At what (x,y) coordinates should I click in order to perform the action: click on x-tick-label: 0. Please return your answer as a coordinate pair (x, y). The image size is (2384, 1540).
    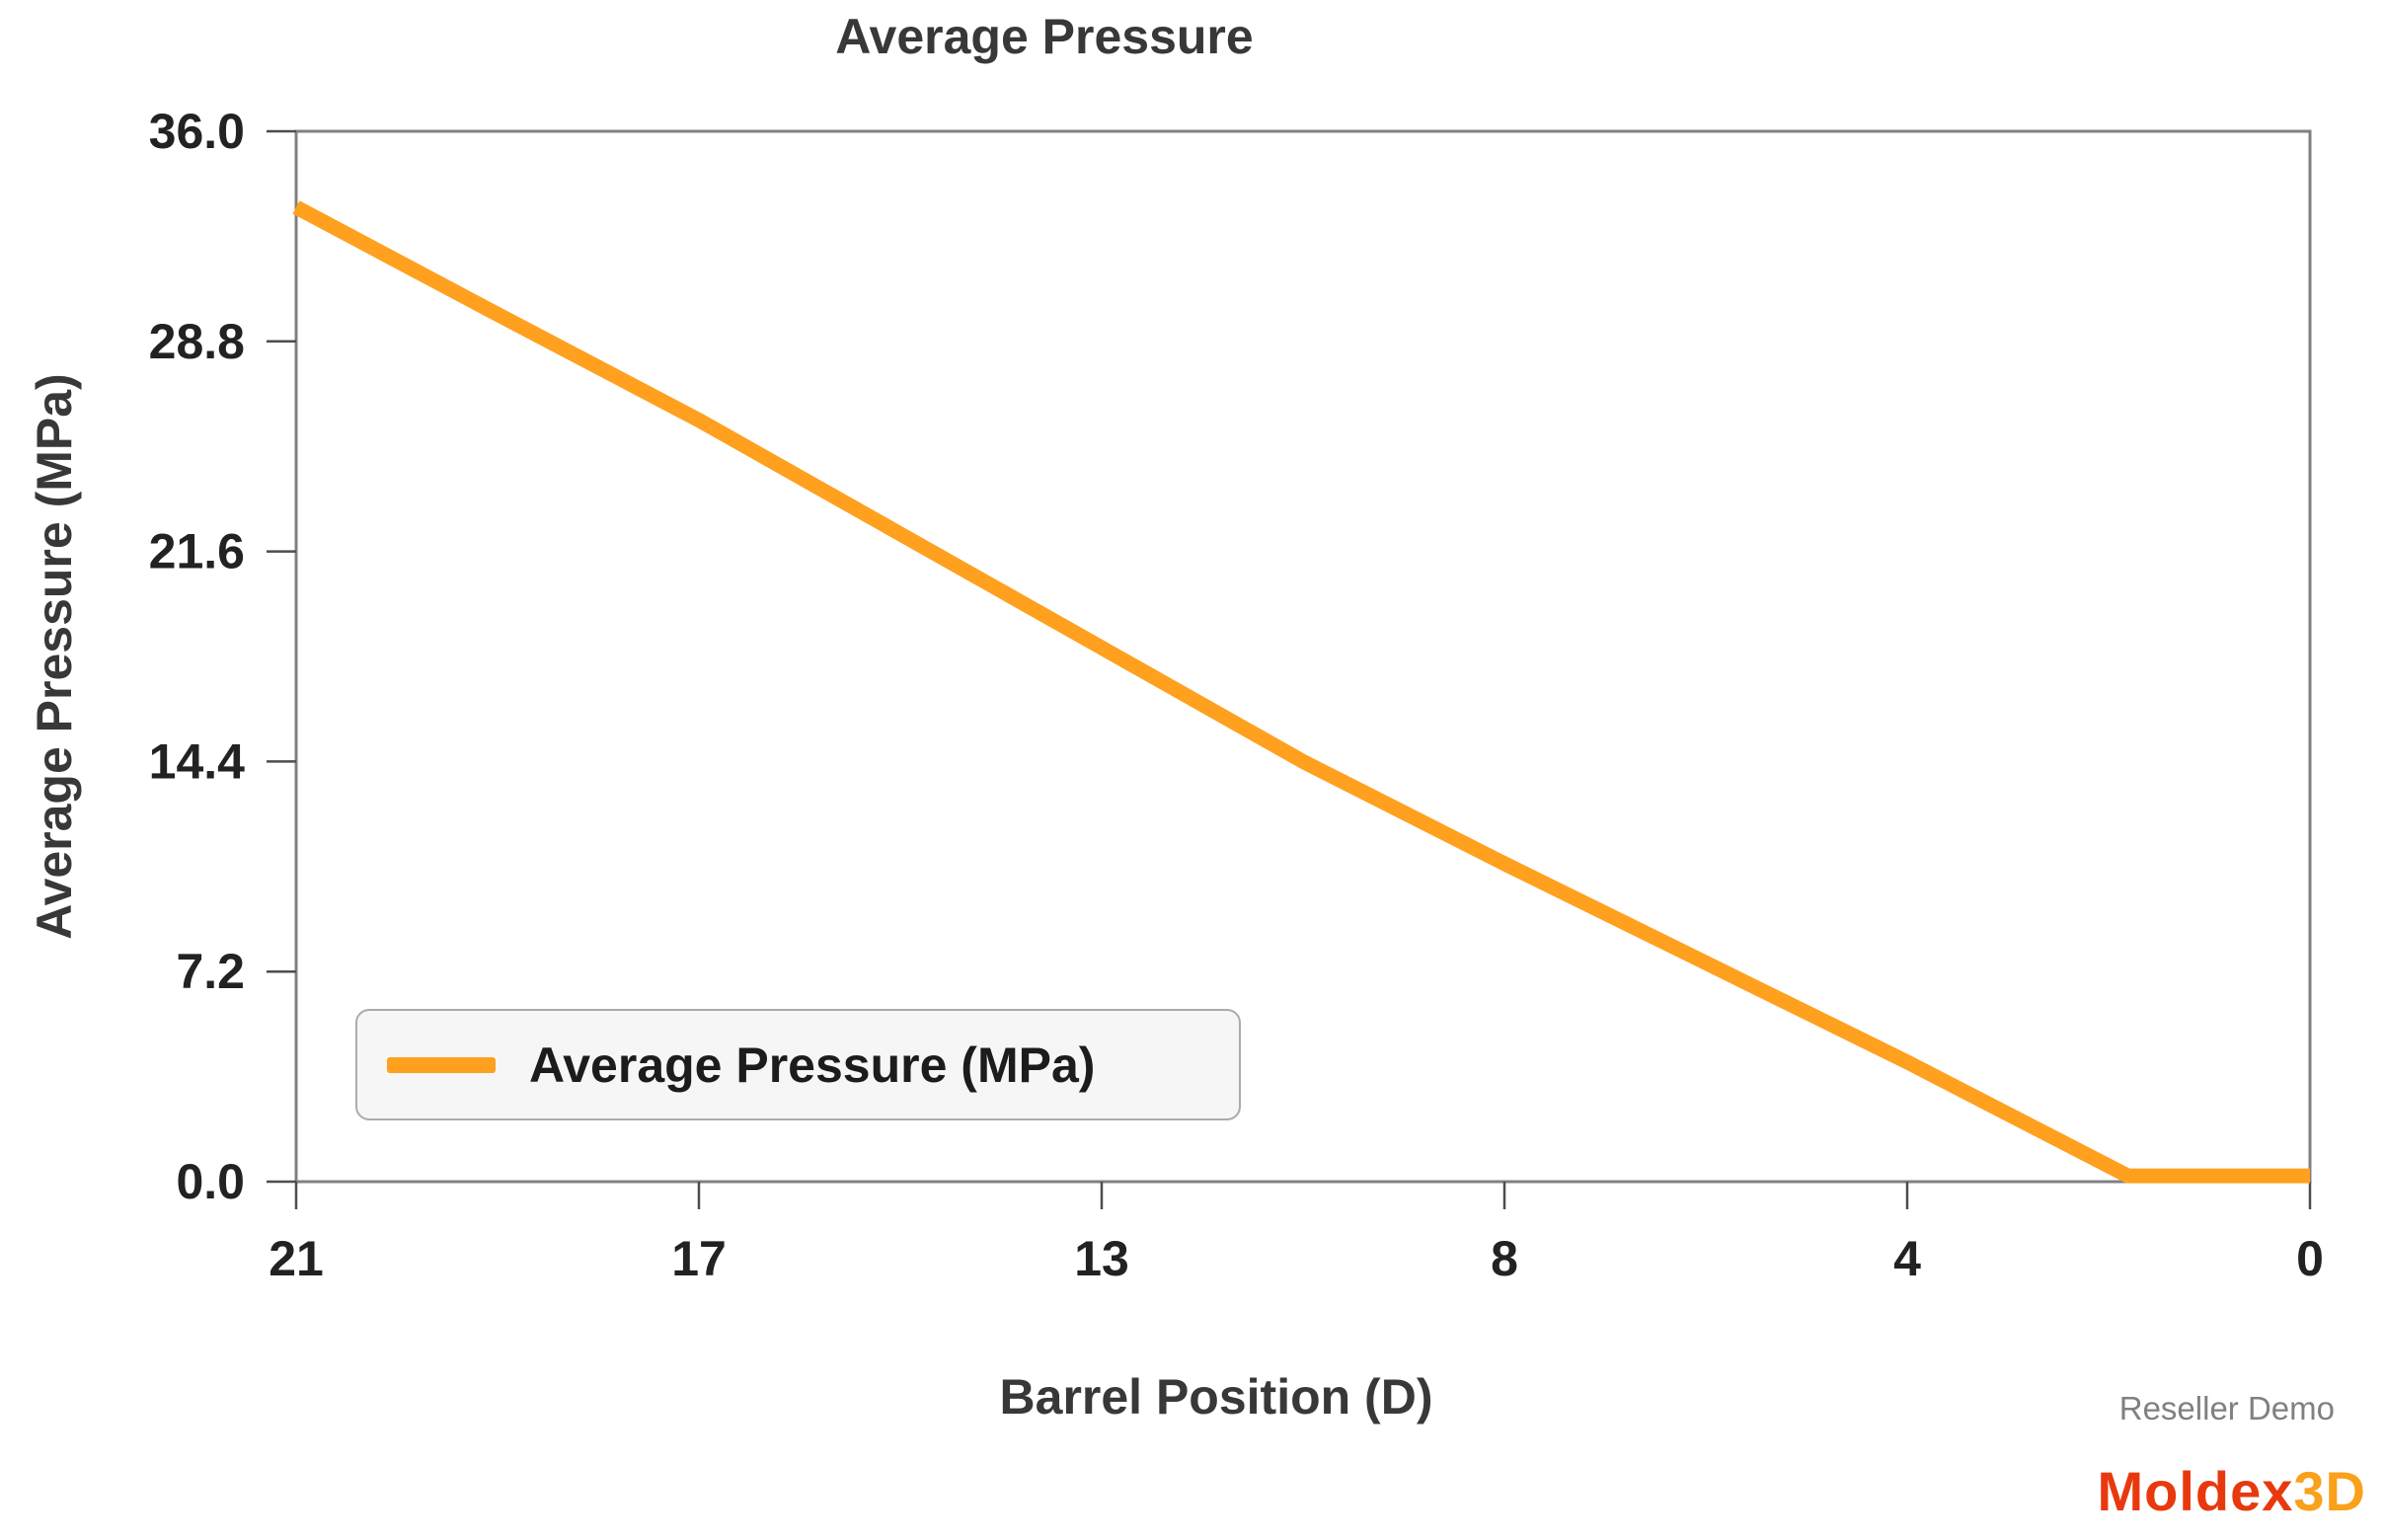
    Looking at the image, I should click on (2310, 1258).